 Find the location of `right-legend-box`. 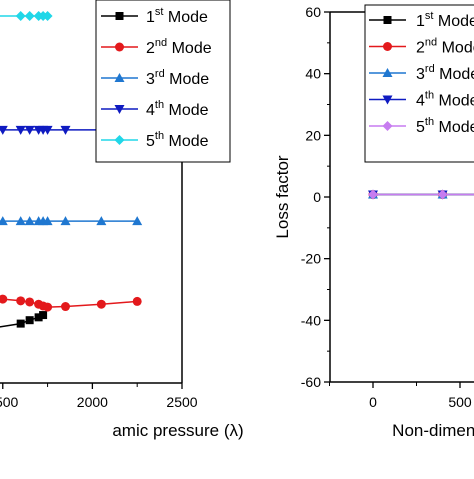

right-legend-box is located at coordinates (419, 83).